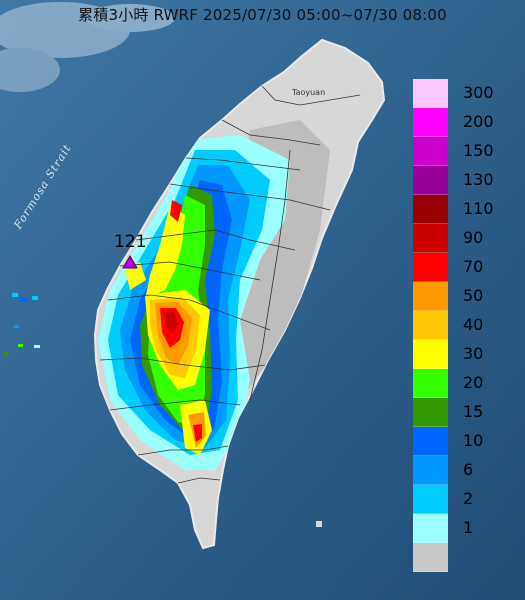 This screenshot has height=600, width=525. Describe the element at coordinates (478, 208) in the screenshot. I see `legend-label: 110` at that location.